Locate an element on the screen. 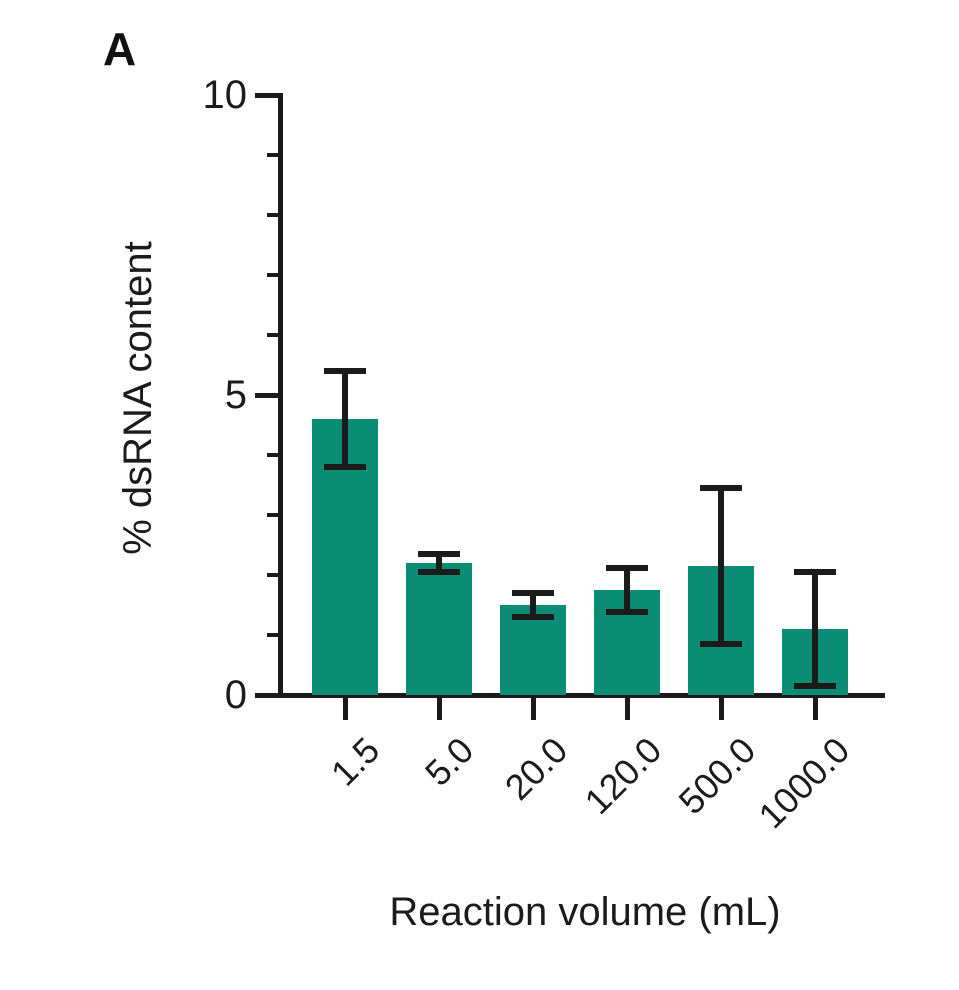  x-axis-line is located at coordinates (570, 695).